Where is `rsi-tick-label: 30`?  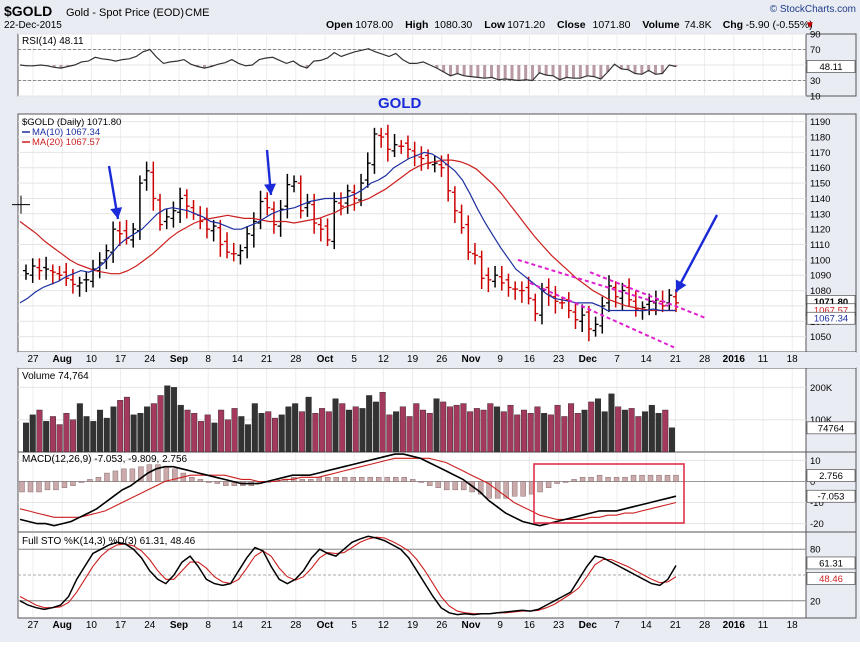
rsi-tick-label: 30 is located at coordinates (815, 81).